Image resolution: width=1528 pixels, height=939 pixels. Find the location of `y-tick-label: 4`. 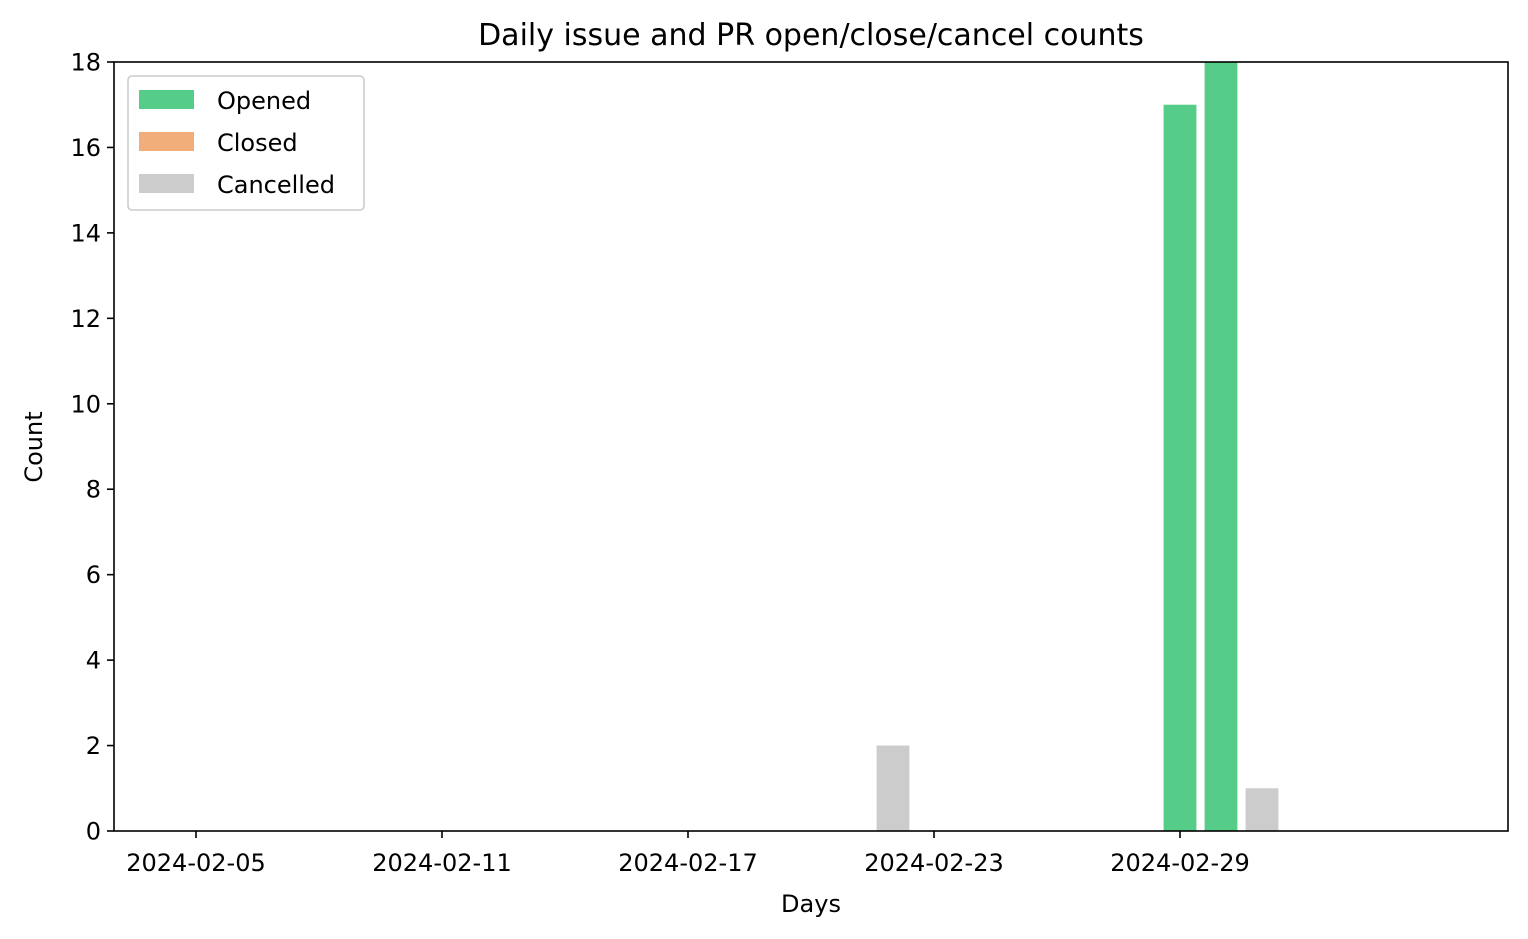

y-tick-label: 4 is located at coordinates (93, 661).